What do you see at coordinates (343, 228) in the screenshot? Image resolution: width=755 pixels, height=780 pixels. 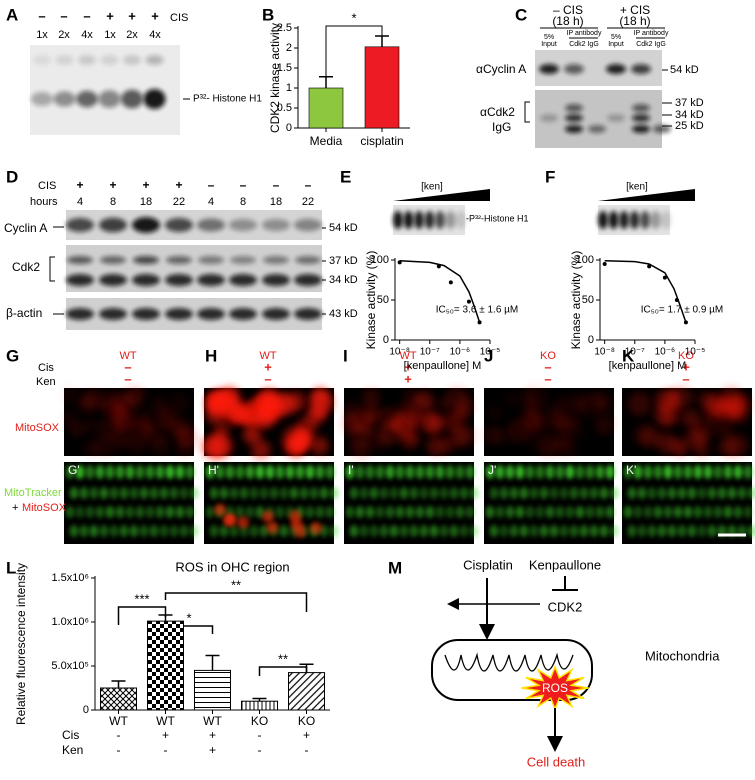 I see `label: 54 kD` at bounding box center [343, 228].